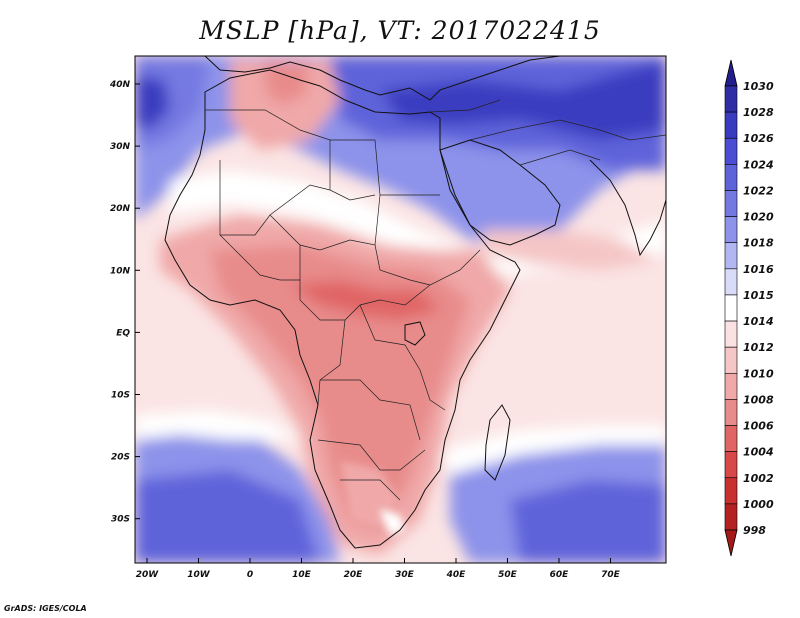  What do you see at coordinates (354, 575) in the screenshot?
I see `lon-label: 20E` at bounding box center [354, 575].